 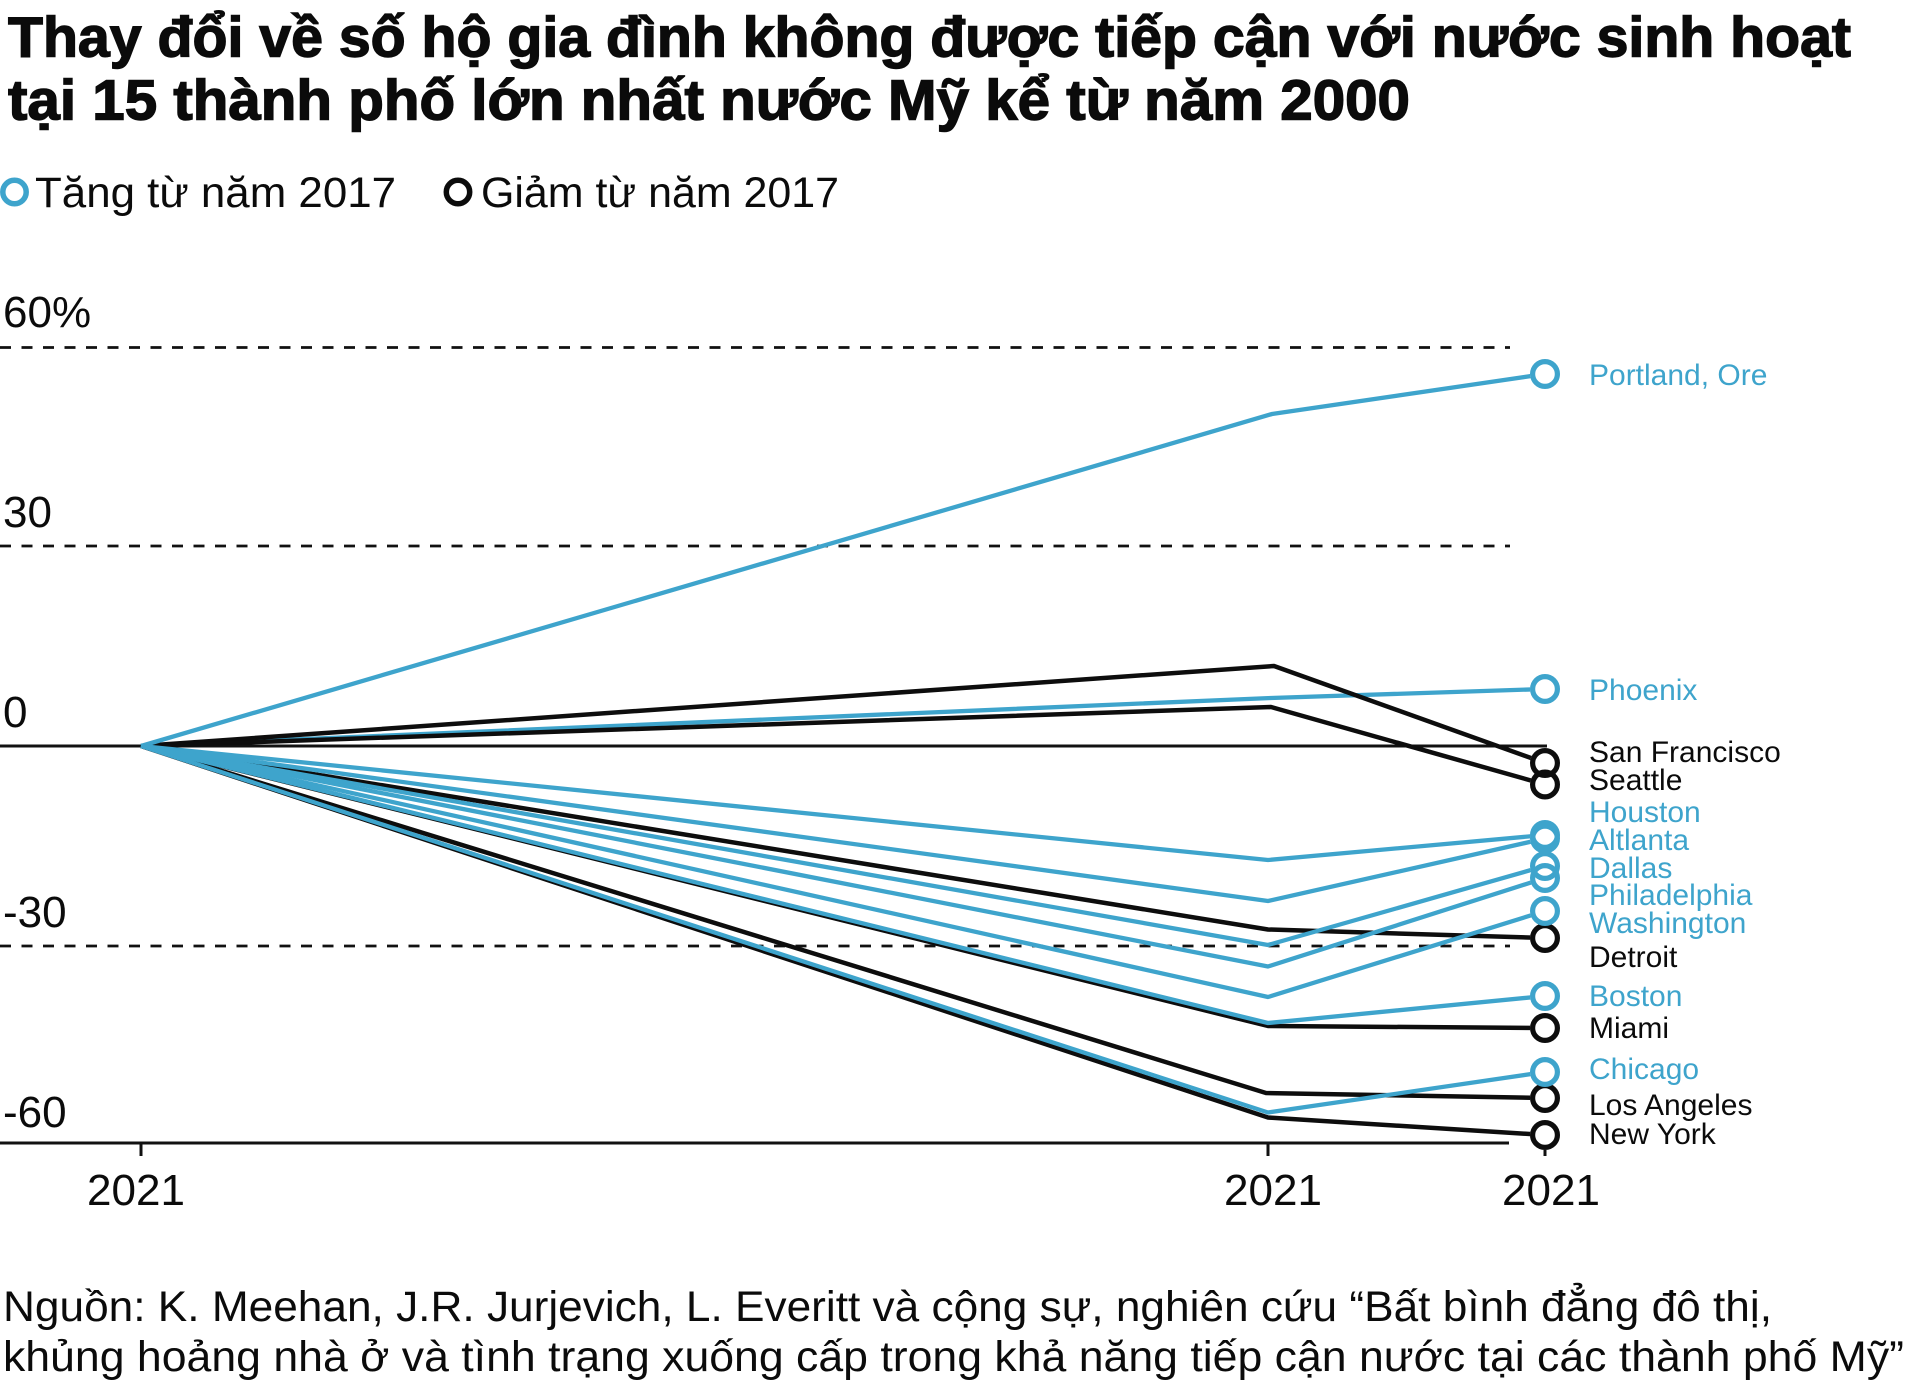 What do you see at coordinates (35, 1112) in the screenshot?
I see `svg-text: -60` at bounding box center [35, 1112].